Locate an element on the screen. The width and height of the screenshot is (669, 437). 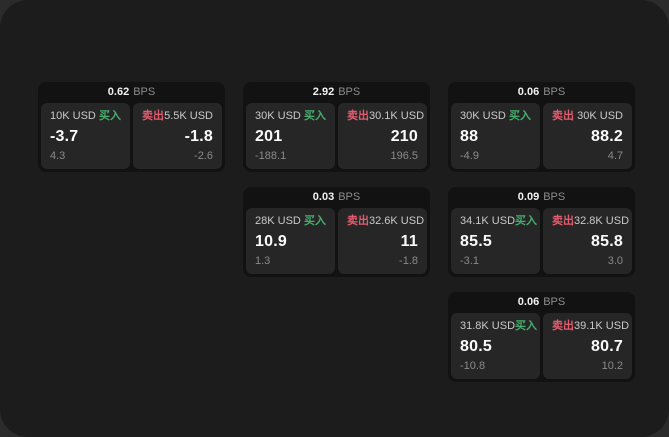
sell-panel: 卖出 32.6K USD 11 -1.8 is located at coordinates (382, 241).